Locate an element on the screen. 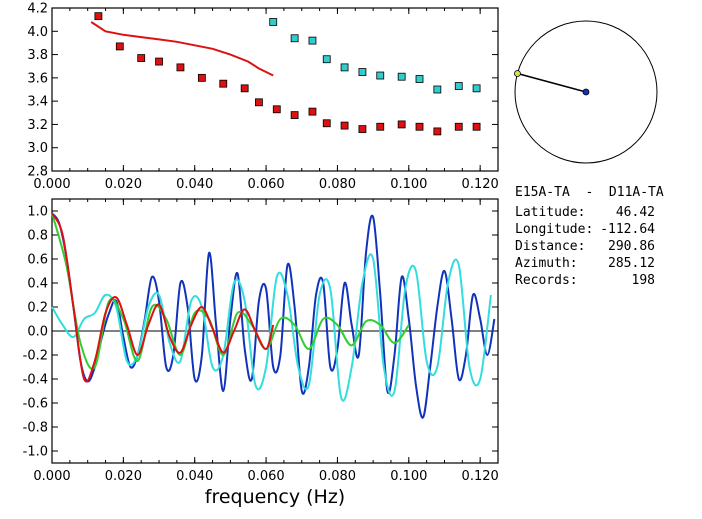 This screenshot has height=519, width=702. y-tick-label: 3.6 is located at coordinates (37, 78).